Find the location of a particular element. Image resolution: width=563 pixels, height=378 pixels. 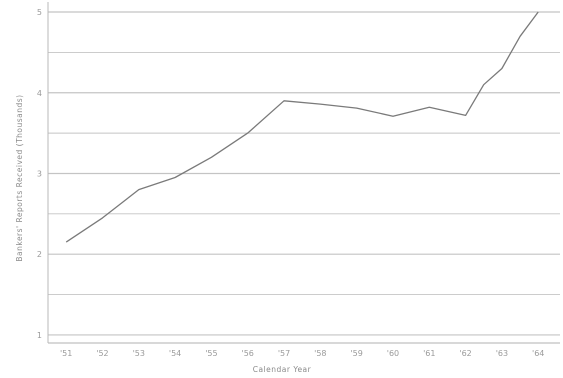

y-tick-label: 5 is located at coordinates (39, 12).